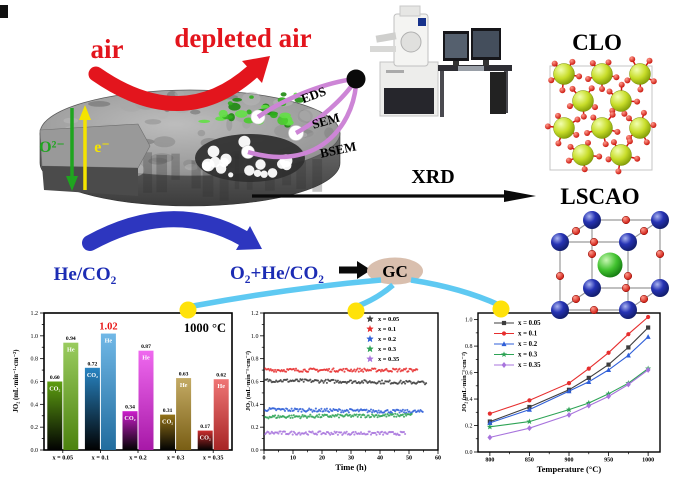 Image resolution: width=686 pixels, height=487 pixels. I want to click on legend-label: x = 0.35, so click(388, 359).